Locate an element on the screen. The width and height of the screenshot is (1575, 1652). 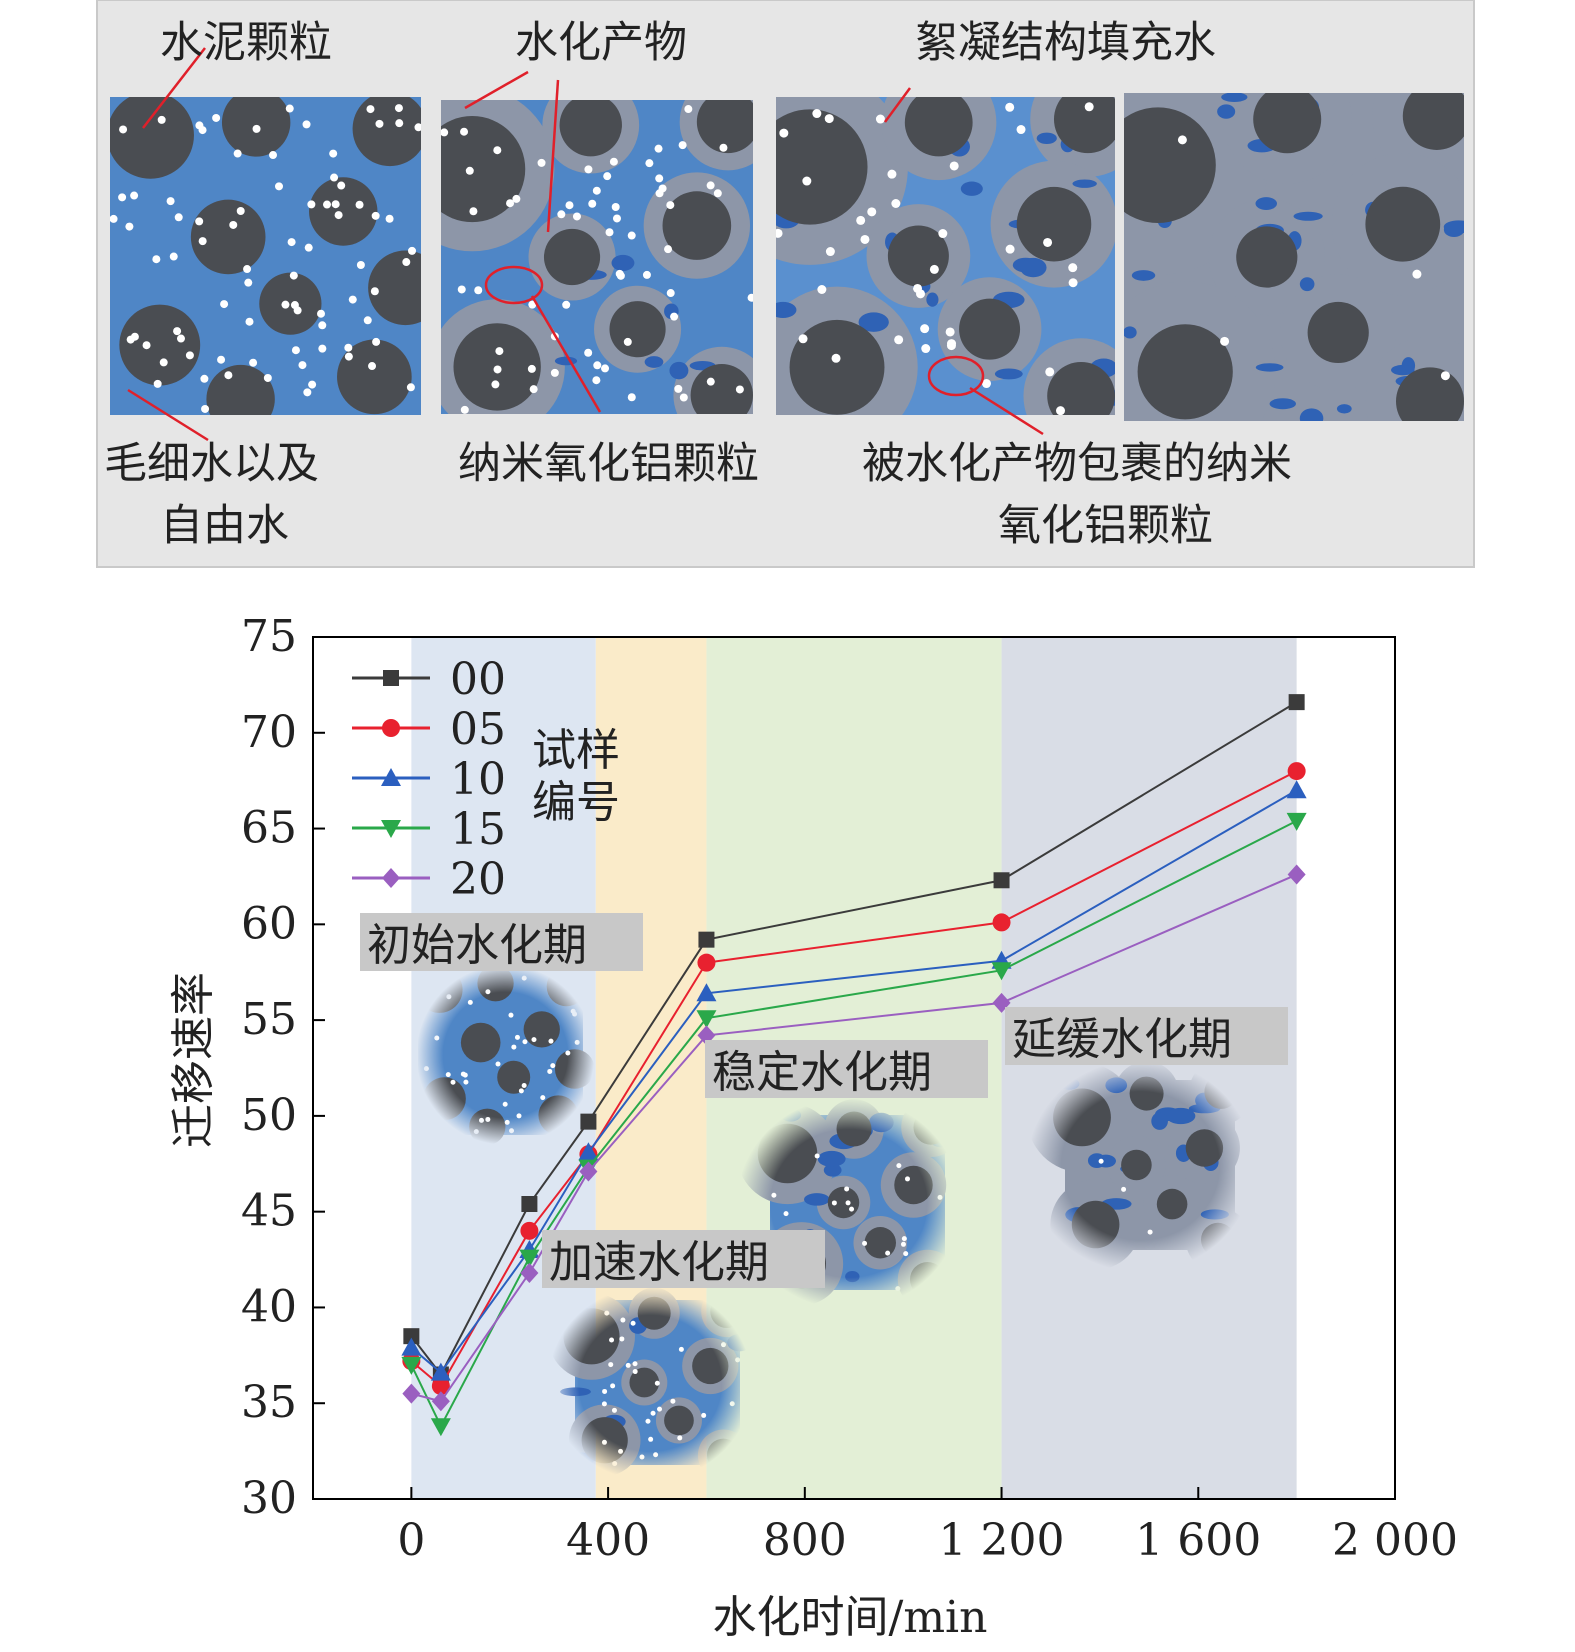
label-wrapped-alumina-1: 被水化产物包裹的纳米 is located at coordinates (1077, 464).